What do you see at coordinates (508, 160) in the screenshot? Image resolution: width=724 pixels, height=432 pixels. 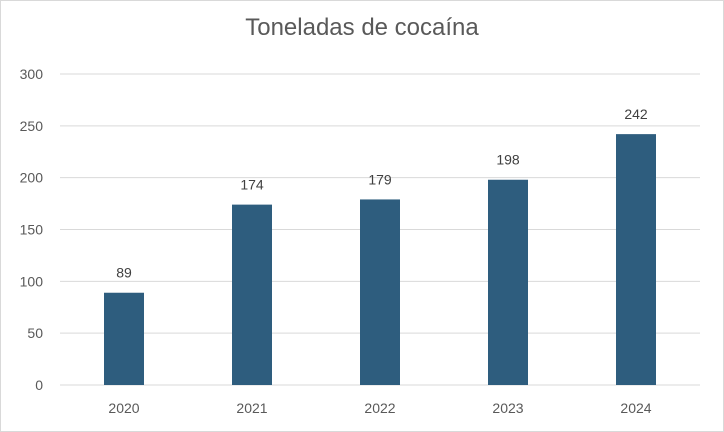 I see `data-label-2023: 198` at bounding box center [508, 160].